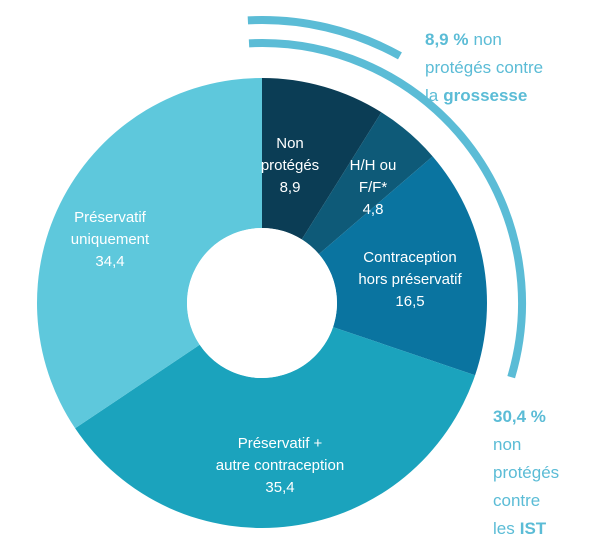 Image resolution: width=591 pixels, height=542 pixels. What do you see at coordinates (446, 39) in the screenshot?
I see `annotation-value: 8,9 %` at bounding box center [446, 39].